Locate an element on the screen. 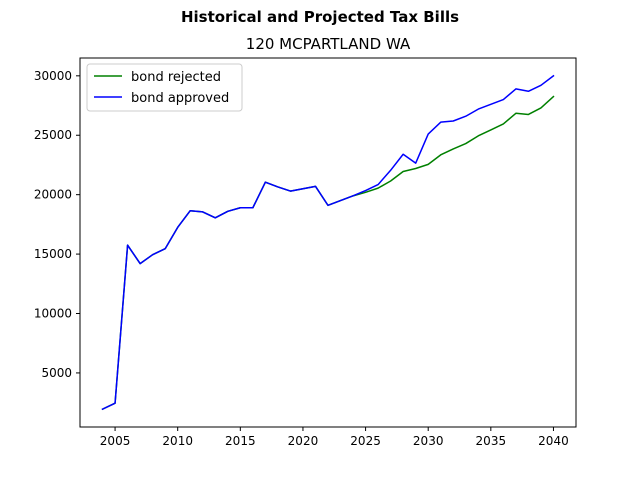 The height and width of the screenshot is (480, 640). chart-title: 120 MCPARTLAND WA is located at coordinates (328, 44).